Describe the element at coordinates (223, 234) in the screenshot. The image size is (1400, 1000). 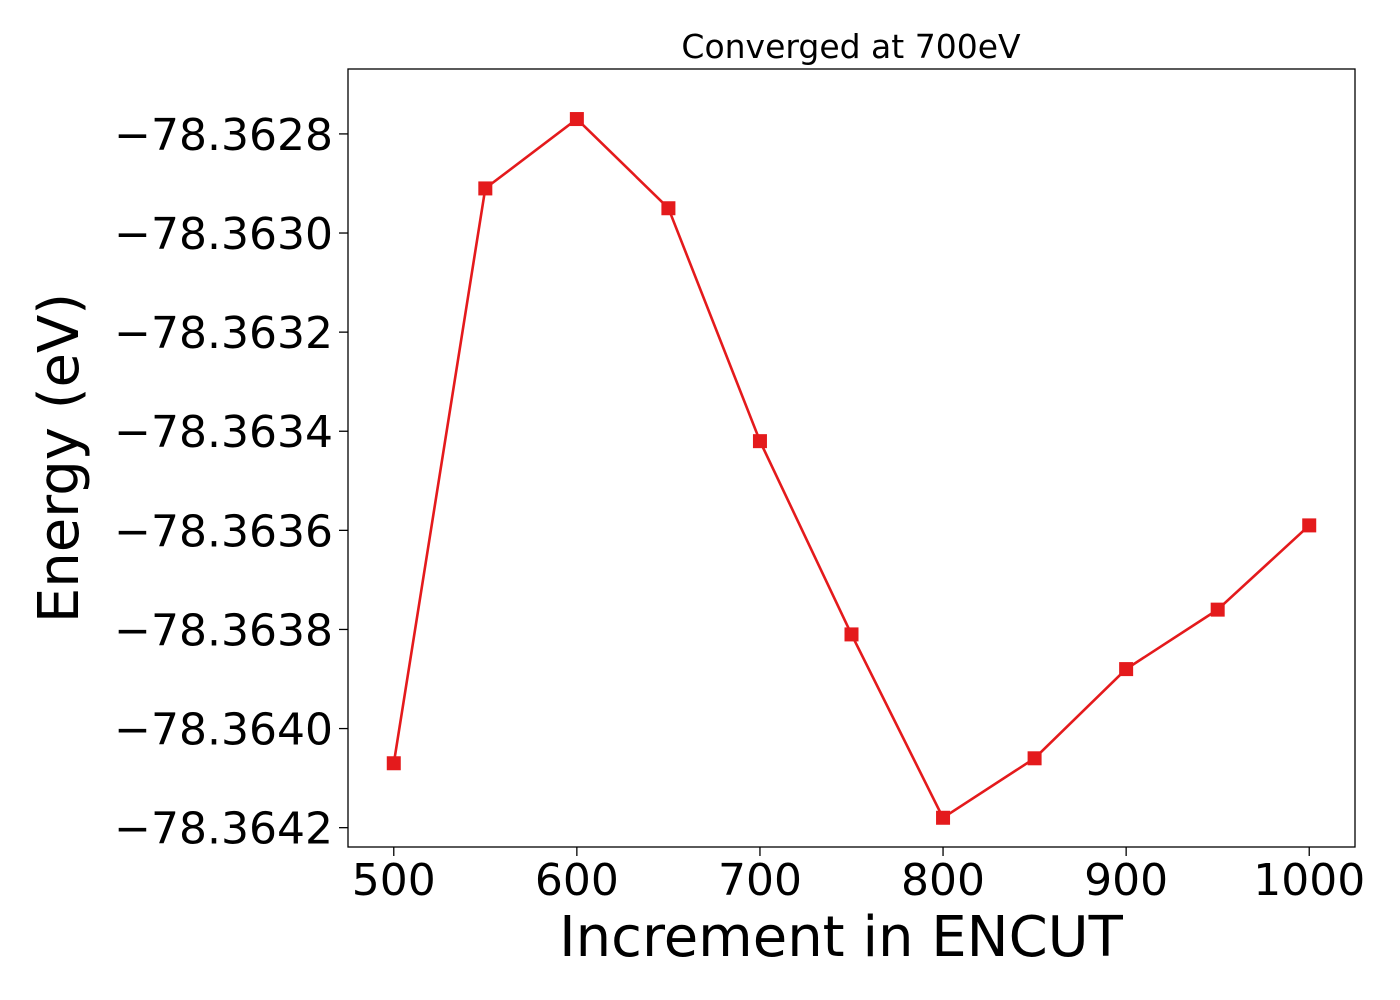
I see `y-tick-label: −78.3630` at that location.